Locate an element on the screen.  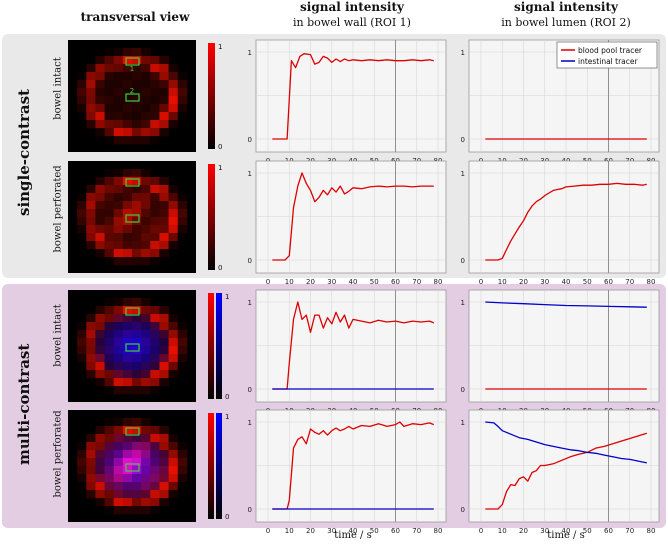
colorbar-max-label: 1 is located at coordinates (227, 417).